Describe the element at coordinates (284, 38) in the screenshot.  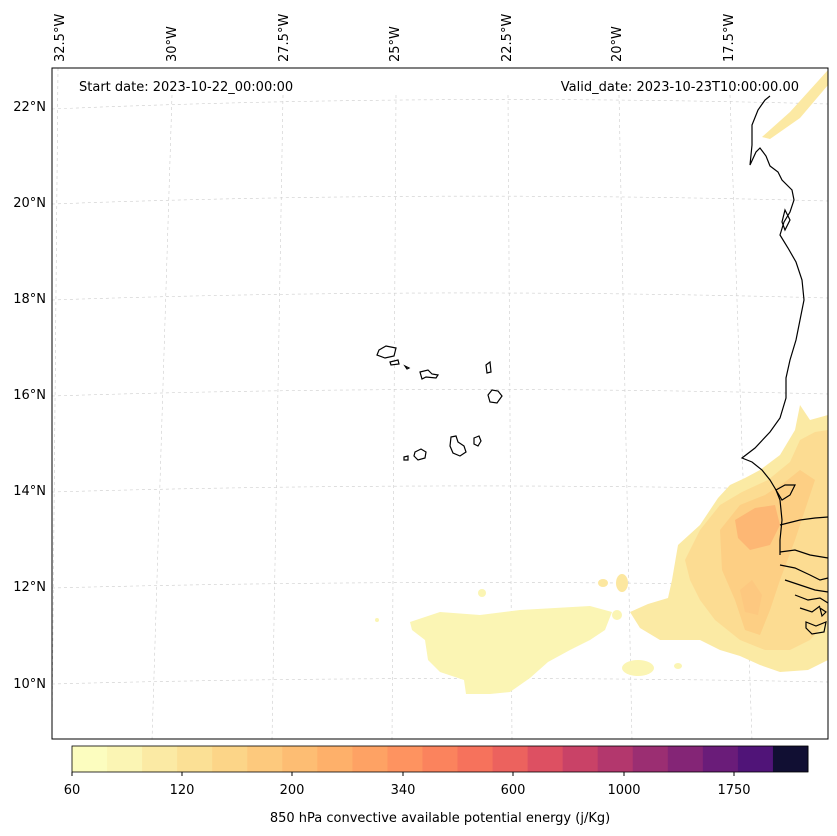
I see `lon-label: 27.5°W` at that location.